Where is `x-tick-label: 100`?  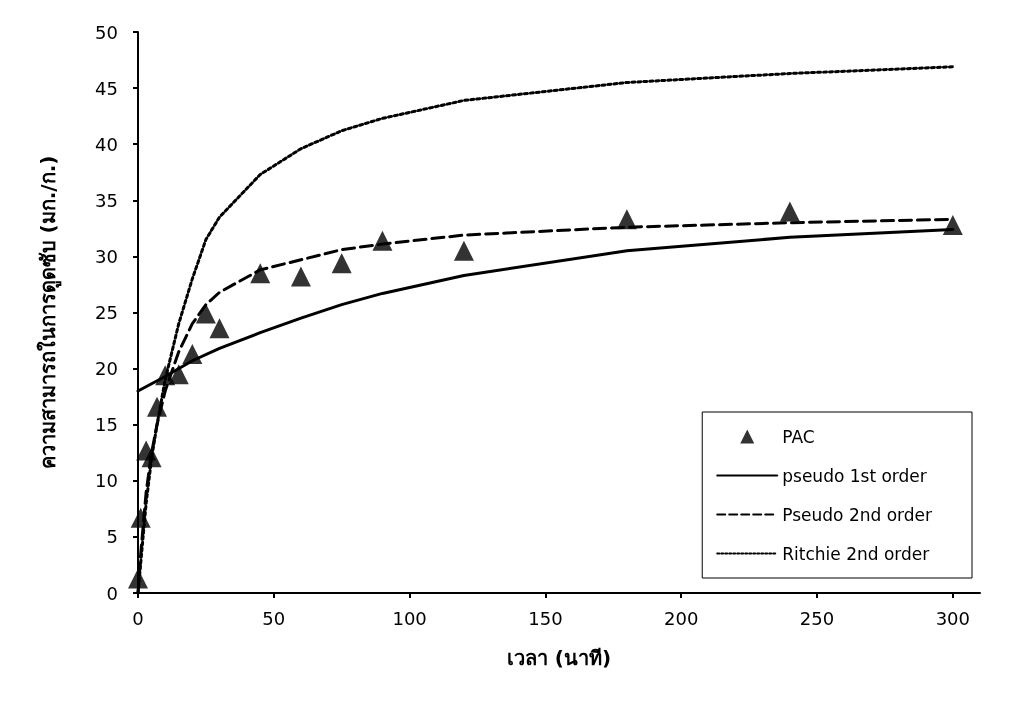
x-tick-label: 100 is located at coordinates (409, 618).